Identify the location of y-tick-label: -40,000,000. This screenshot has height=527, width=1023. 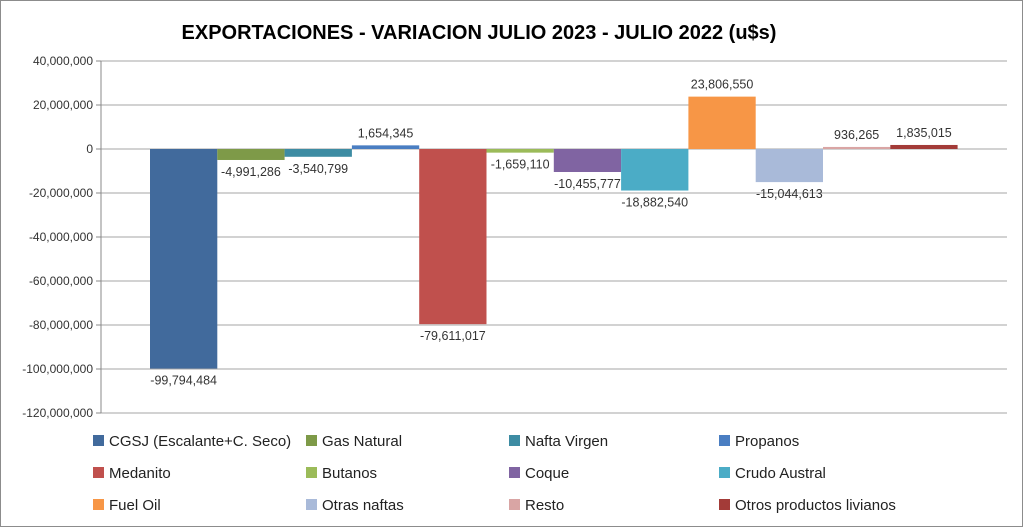
(61, 237).